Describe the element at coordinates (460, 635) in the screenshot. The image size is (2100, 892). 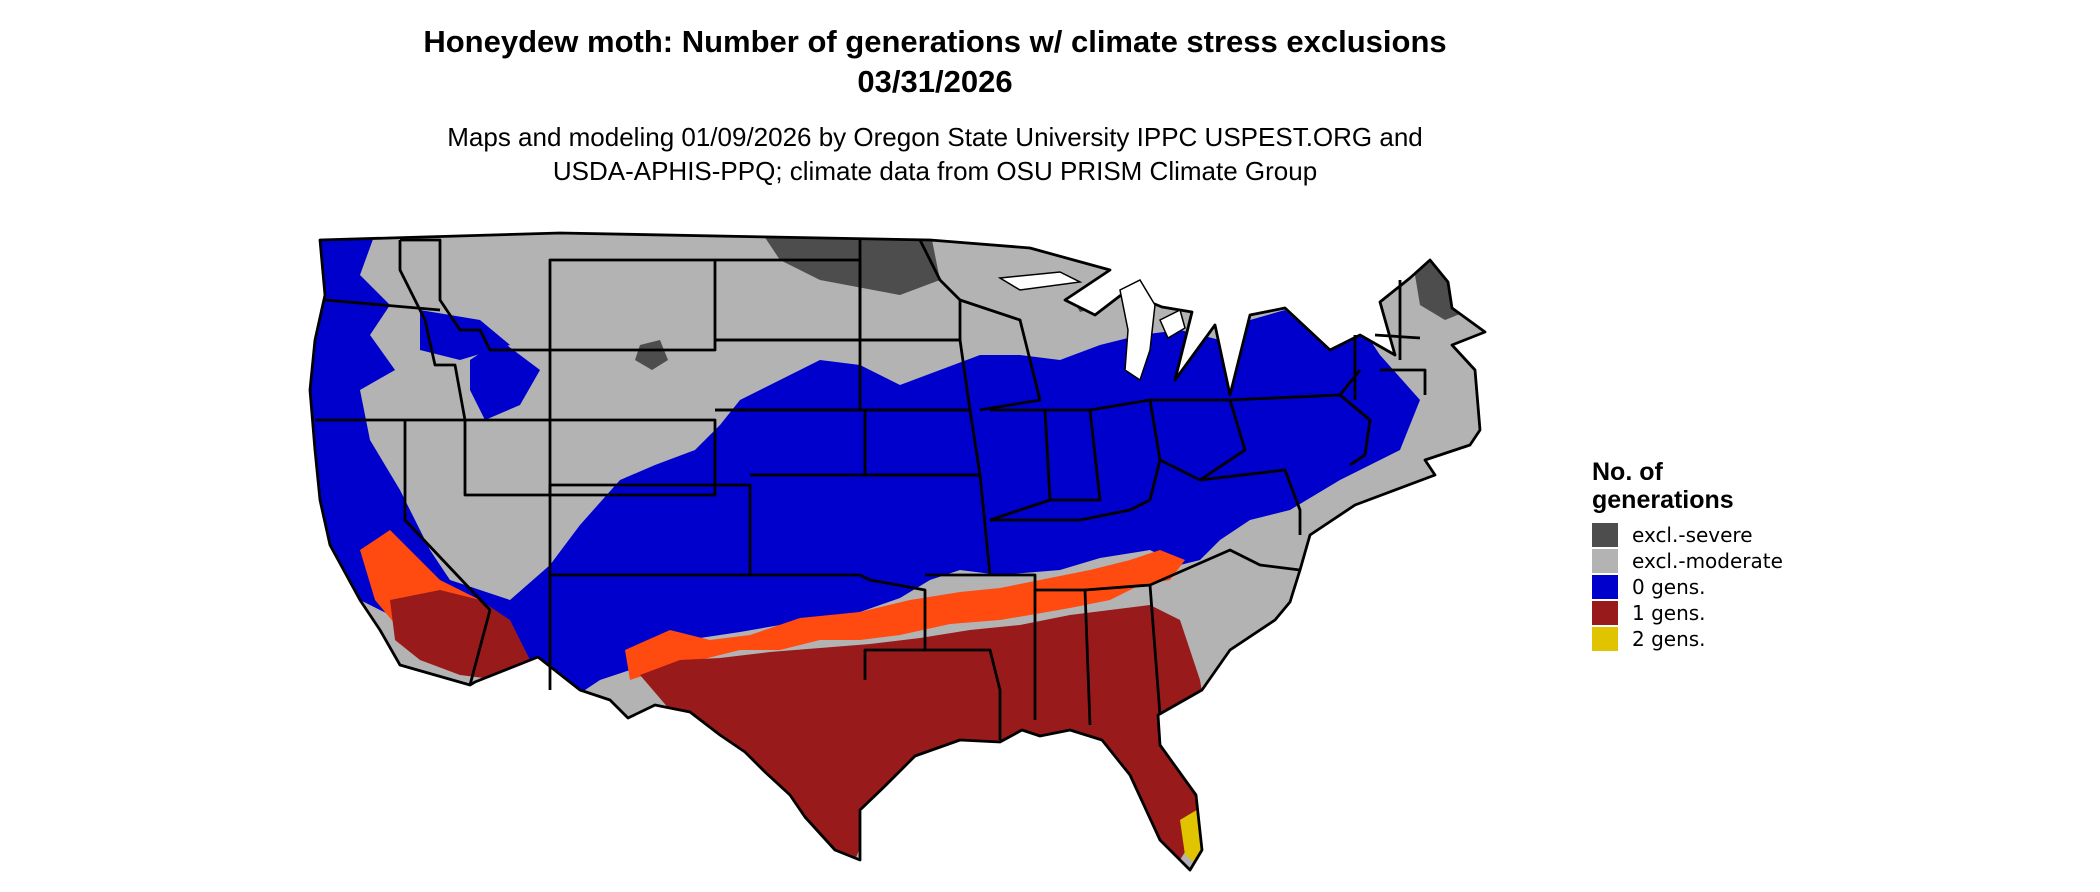
I see `zone-1-gens-arizona` at that location.